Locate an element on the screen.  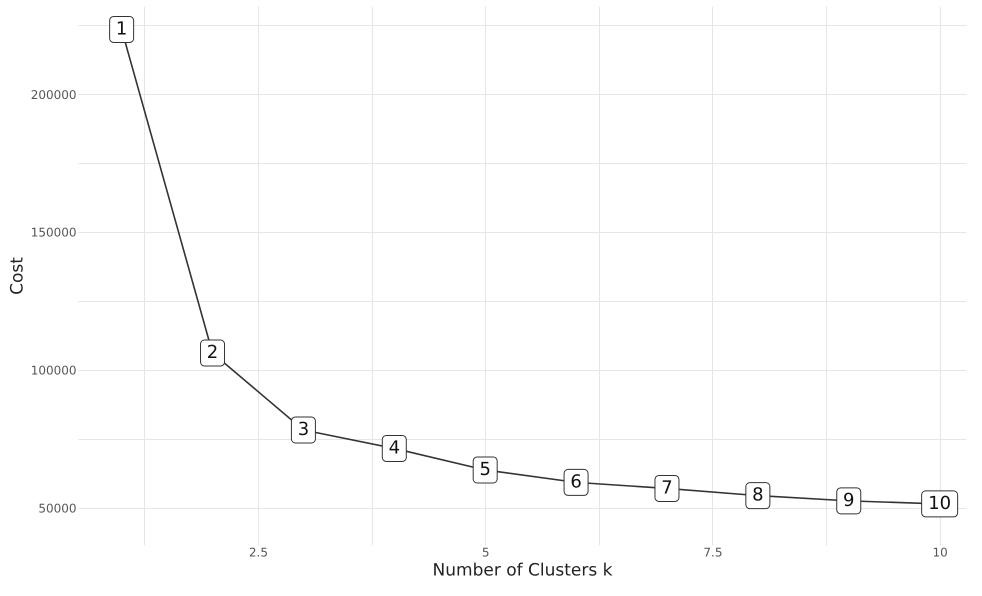
annotation: 7 is located at coordinates (667, 487).